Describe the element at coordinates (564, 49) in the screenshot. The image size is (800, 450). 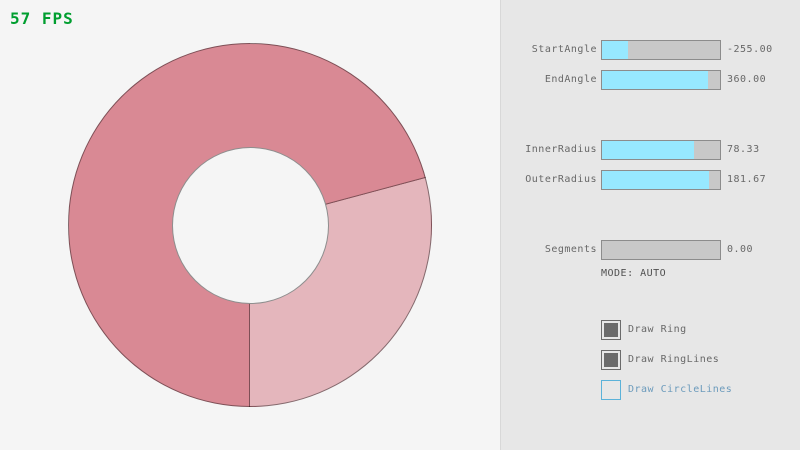
I see `slider-label-start-angle: StartAngle` at that location.